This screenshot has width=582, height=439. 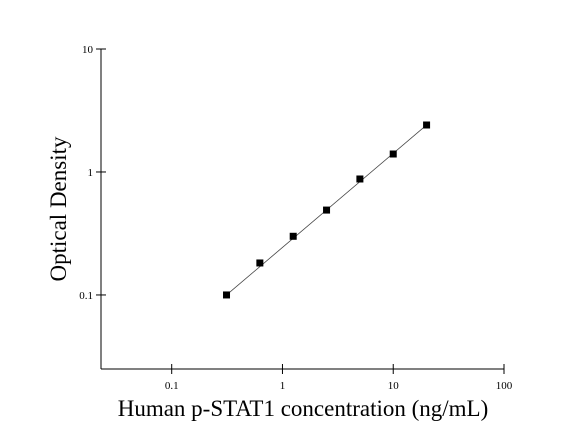 What do you see at coordinates (91, 173) in the screenshot?
I see `y-tick-label: 1` at bounding box center [91, 173].